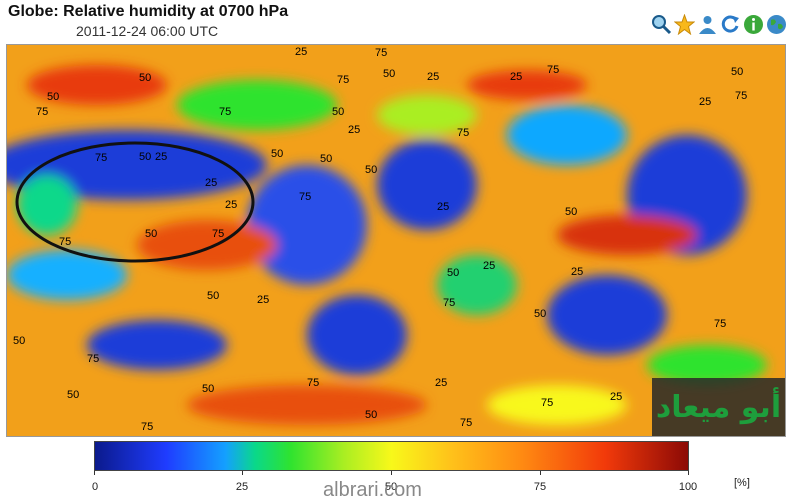 Image resolution: width=793 pixels, height=502 pixels. What do you see at coordinates (719, 24) in the screenshot?
I see `toolbar` at bounding box center [719, 24].